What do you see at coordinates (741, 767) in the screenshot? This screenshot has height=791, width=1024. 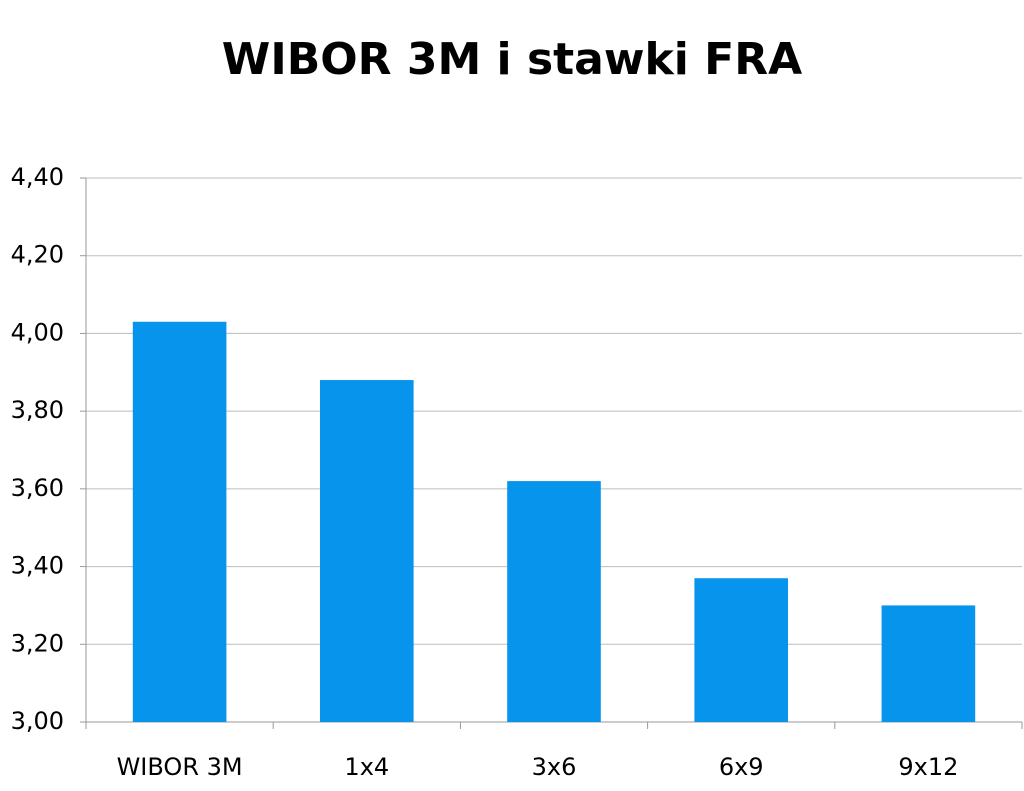 I see `x-tick-label: 6x9` at bounding box center [741, 767].